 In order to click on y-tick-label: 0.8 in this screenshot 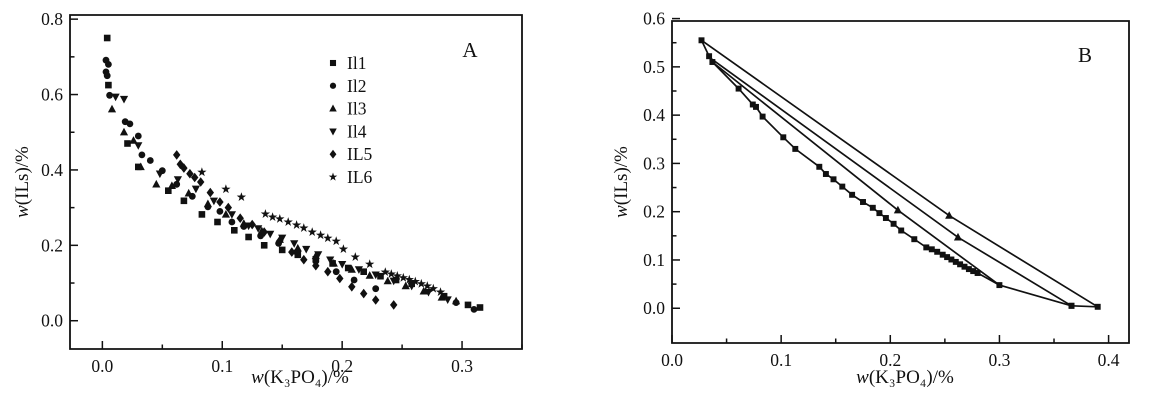, I will do `click(52, 19)`.